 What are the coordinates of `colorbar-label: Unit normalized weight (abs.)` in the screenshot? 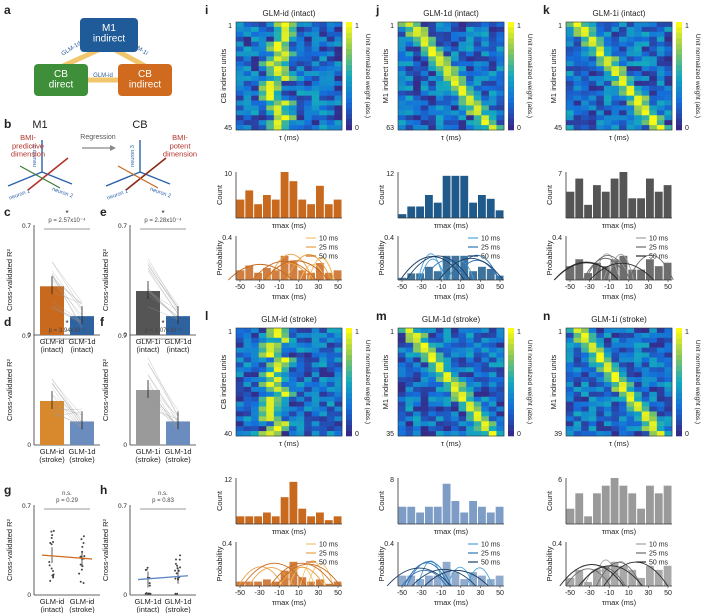 It's located at (697, 382).